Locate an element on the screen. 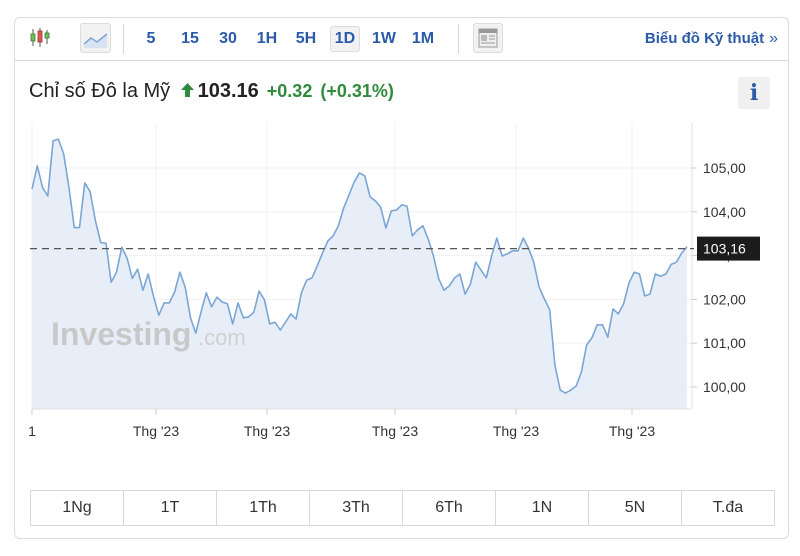 This screenshot has height=556, width=800. y-tick-label: 105,00 is located at coordinates (724, 168).